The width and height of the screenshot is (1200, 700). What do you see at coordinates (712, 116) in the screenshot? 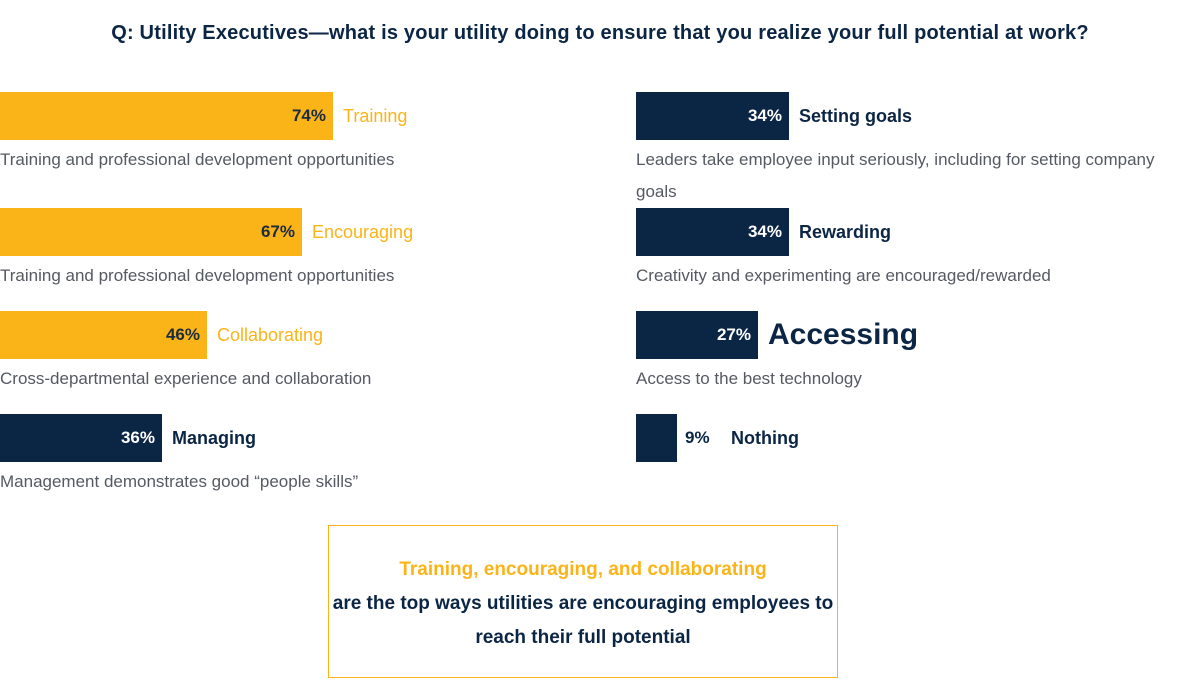
I see `bar-setting-goals` at bounding box center [712, 116].